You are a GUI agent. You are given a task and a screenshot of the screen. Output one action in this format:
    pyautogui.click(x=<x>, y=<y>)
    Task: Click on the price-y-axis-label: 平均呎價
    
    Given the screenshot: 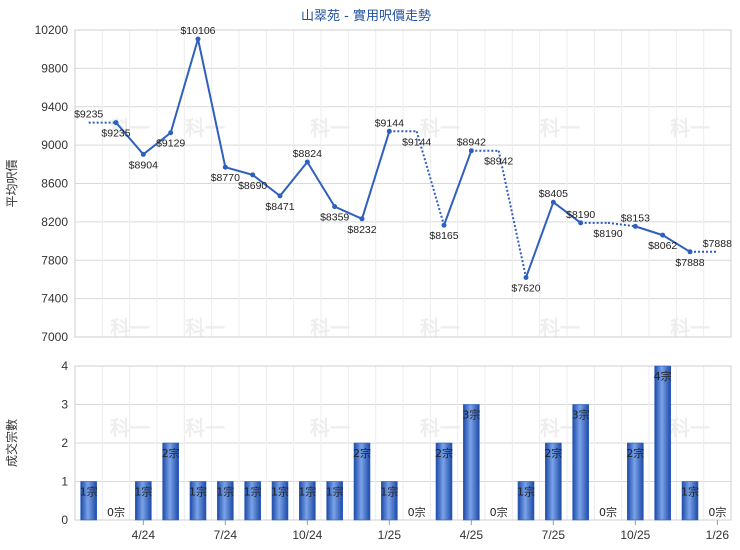 What is the action you would take?
    pyautogui.click(x=12, y=183)
    